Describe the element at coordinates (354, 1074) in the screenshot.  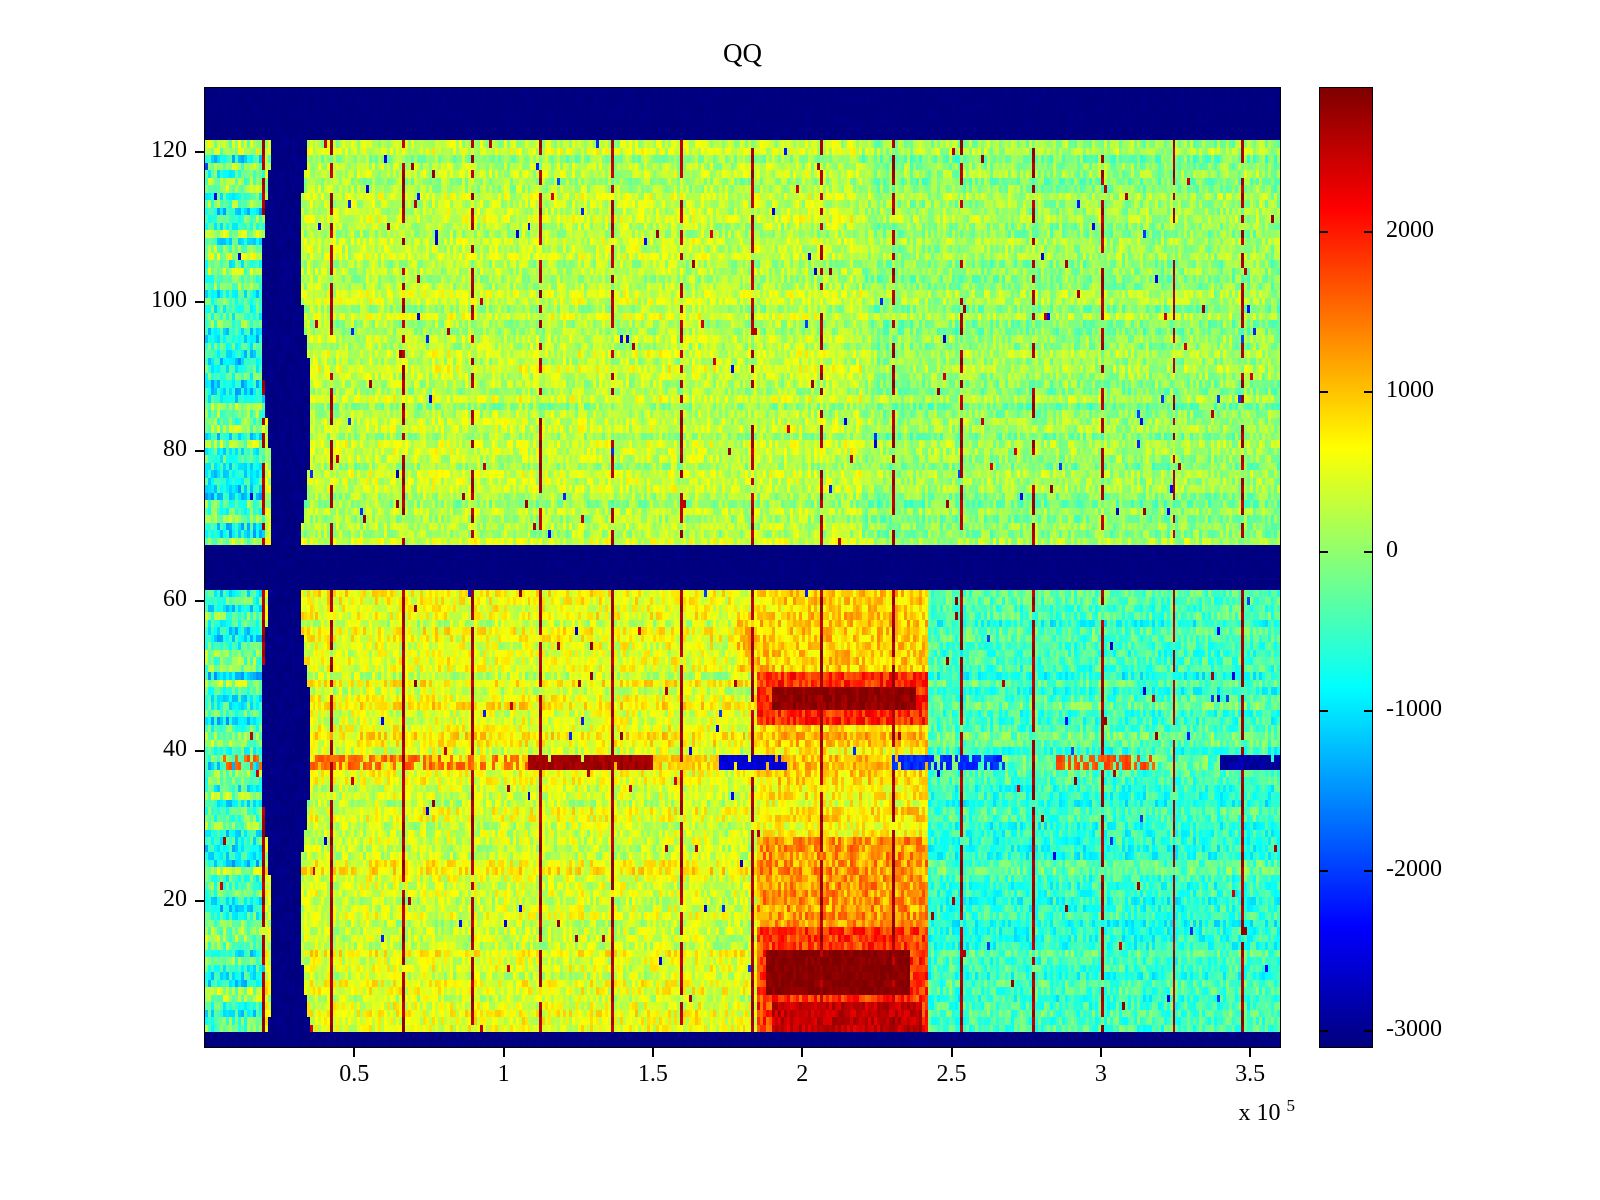
I see `x-tick-label: 0.5` at that location.